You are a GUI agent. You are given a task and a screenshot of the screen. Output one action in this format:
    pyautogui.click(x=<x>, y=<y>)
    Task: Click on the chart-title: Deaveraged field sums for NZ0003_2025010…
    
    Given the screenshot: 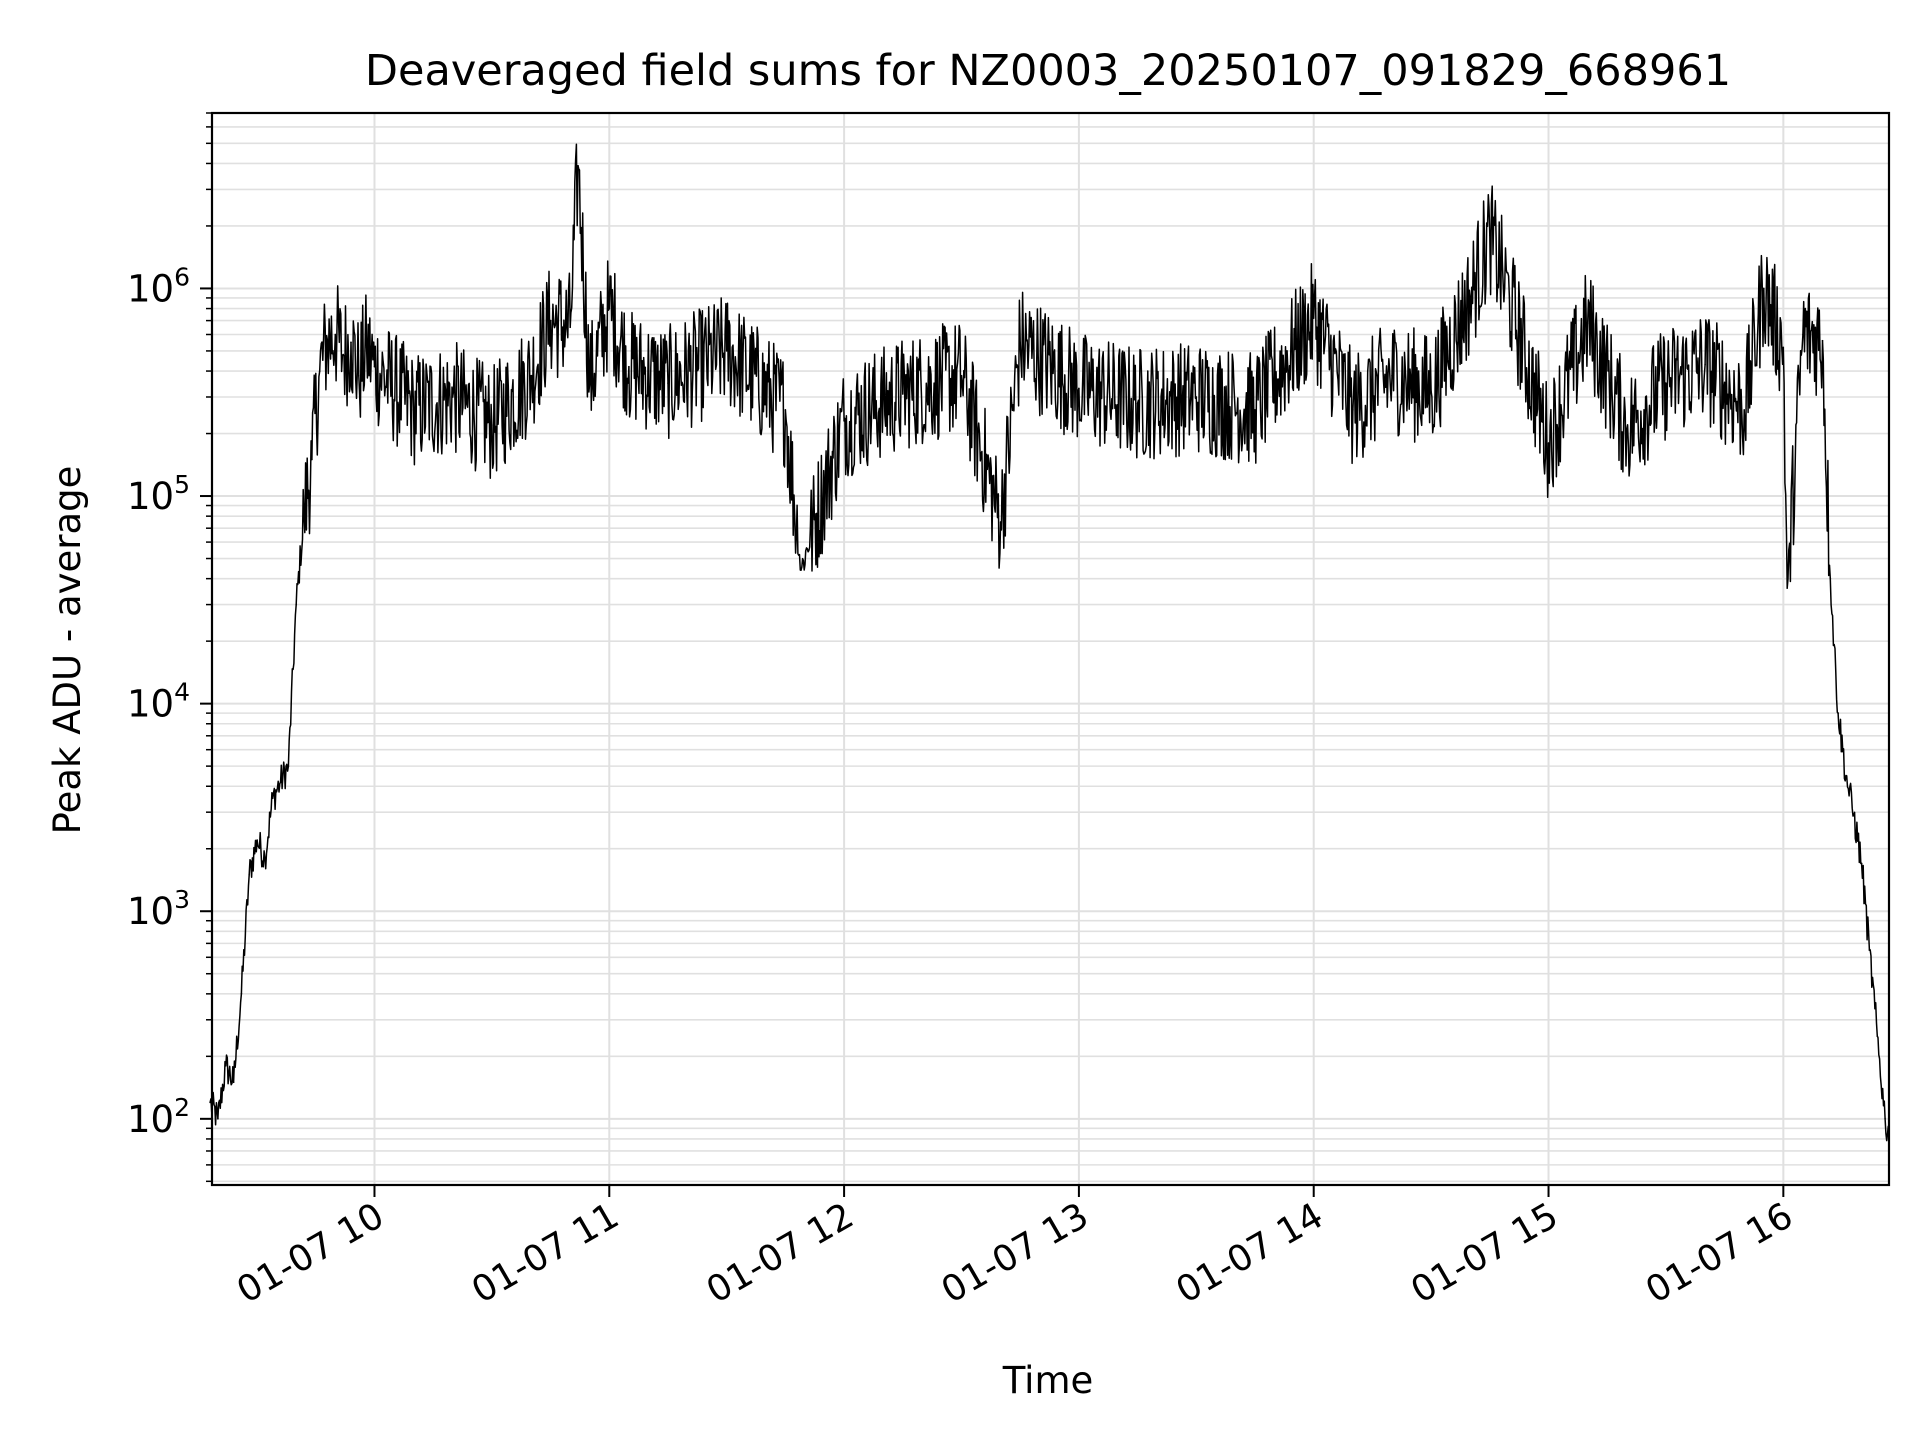 What is the action you would take?
    pyautogui.click(x=1048, y=71)
    